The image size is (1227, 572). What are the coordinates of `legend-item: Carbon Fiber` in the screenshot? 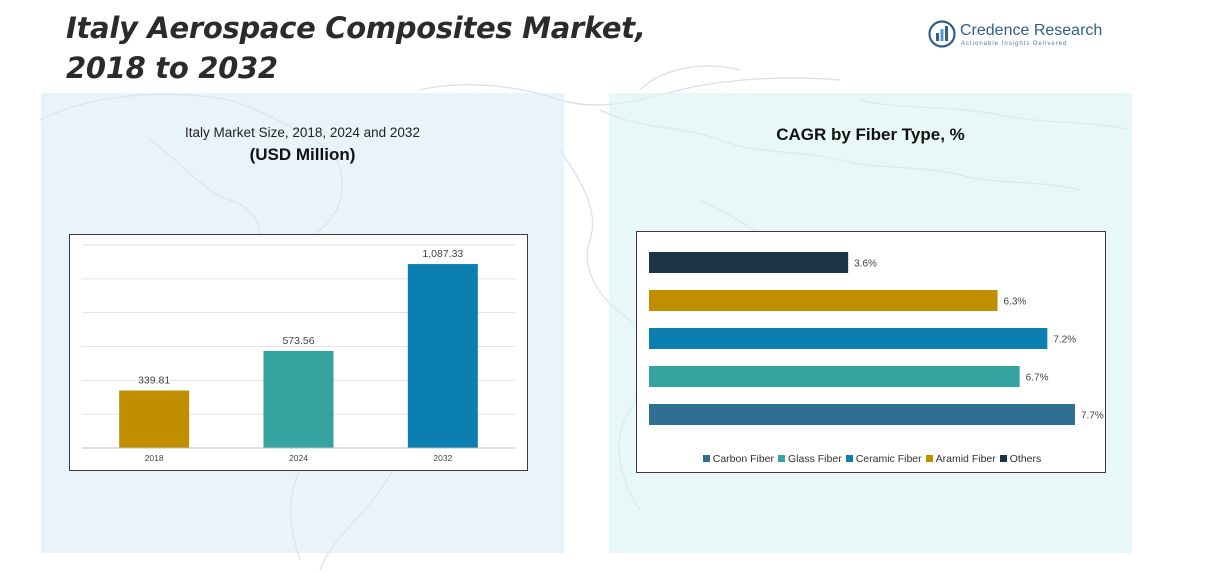 It's located at (738, 459).